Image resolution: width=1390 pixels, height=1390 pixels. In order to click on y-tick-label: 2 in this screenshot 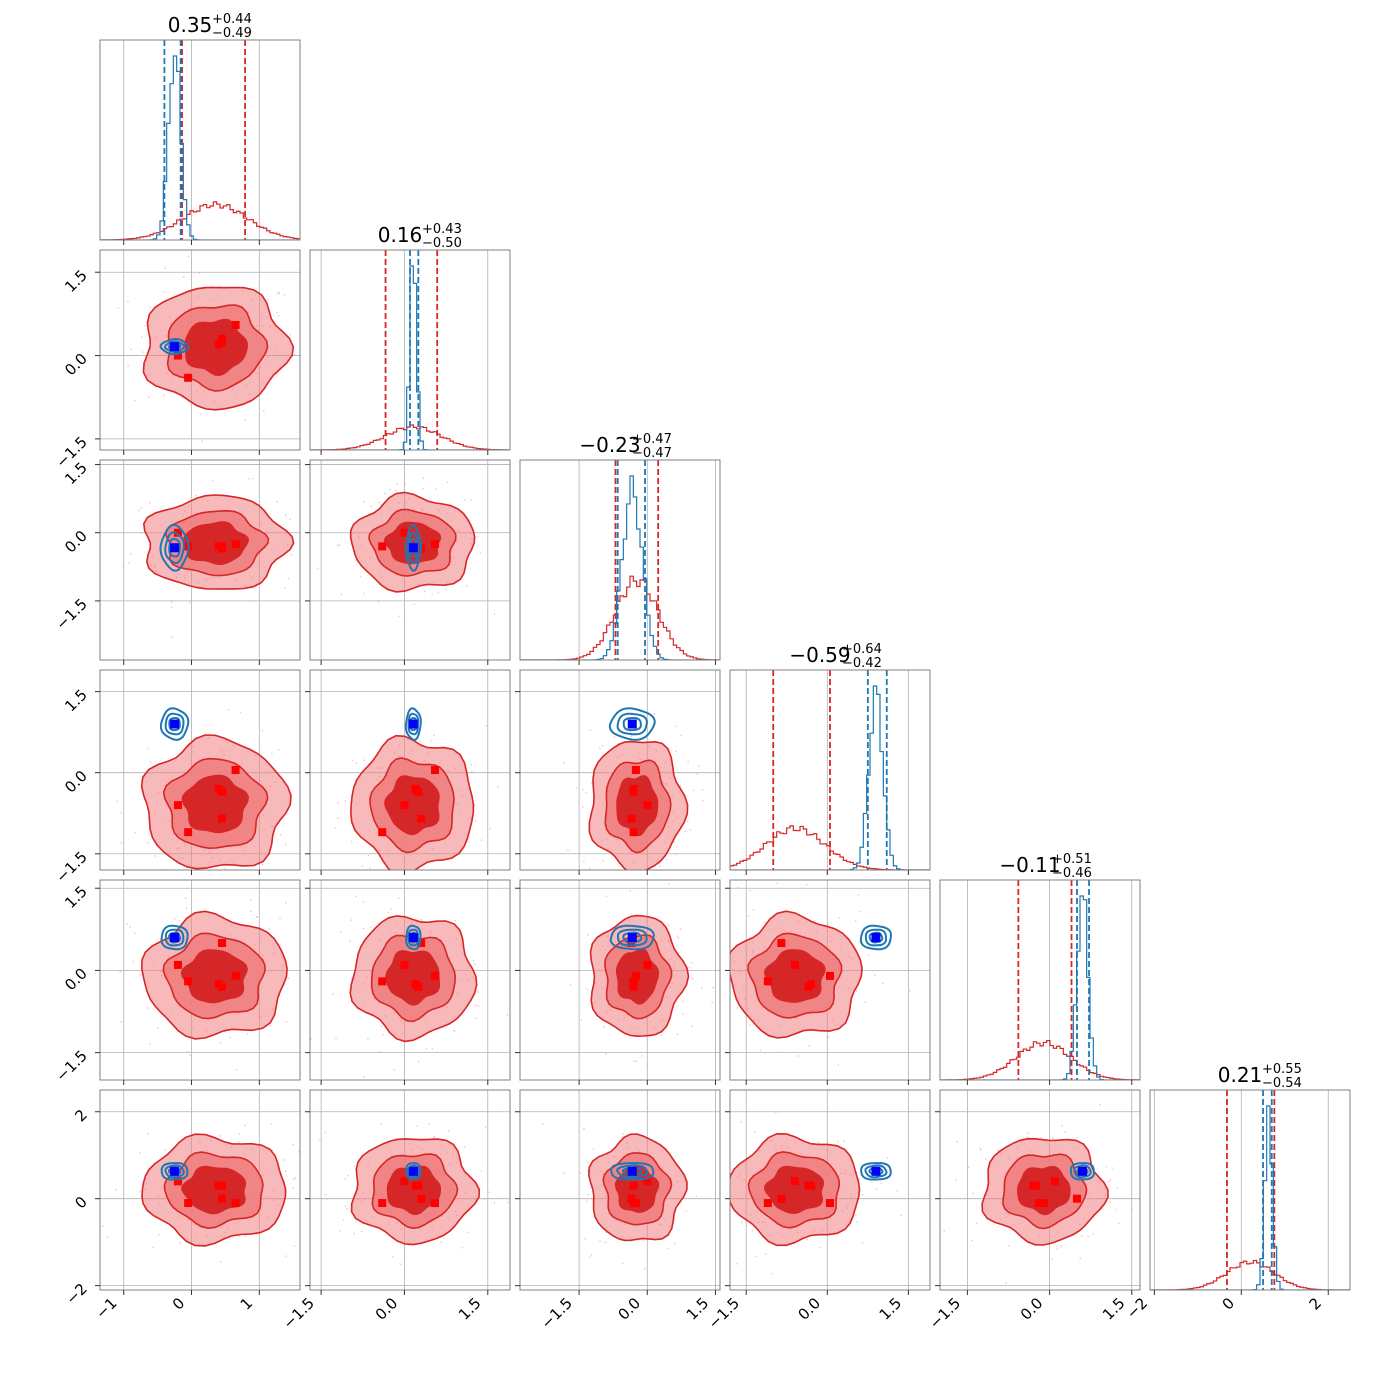, I will do `click(80, 1115)`.